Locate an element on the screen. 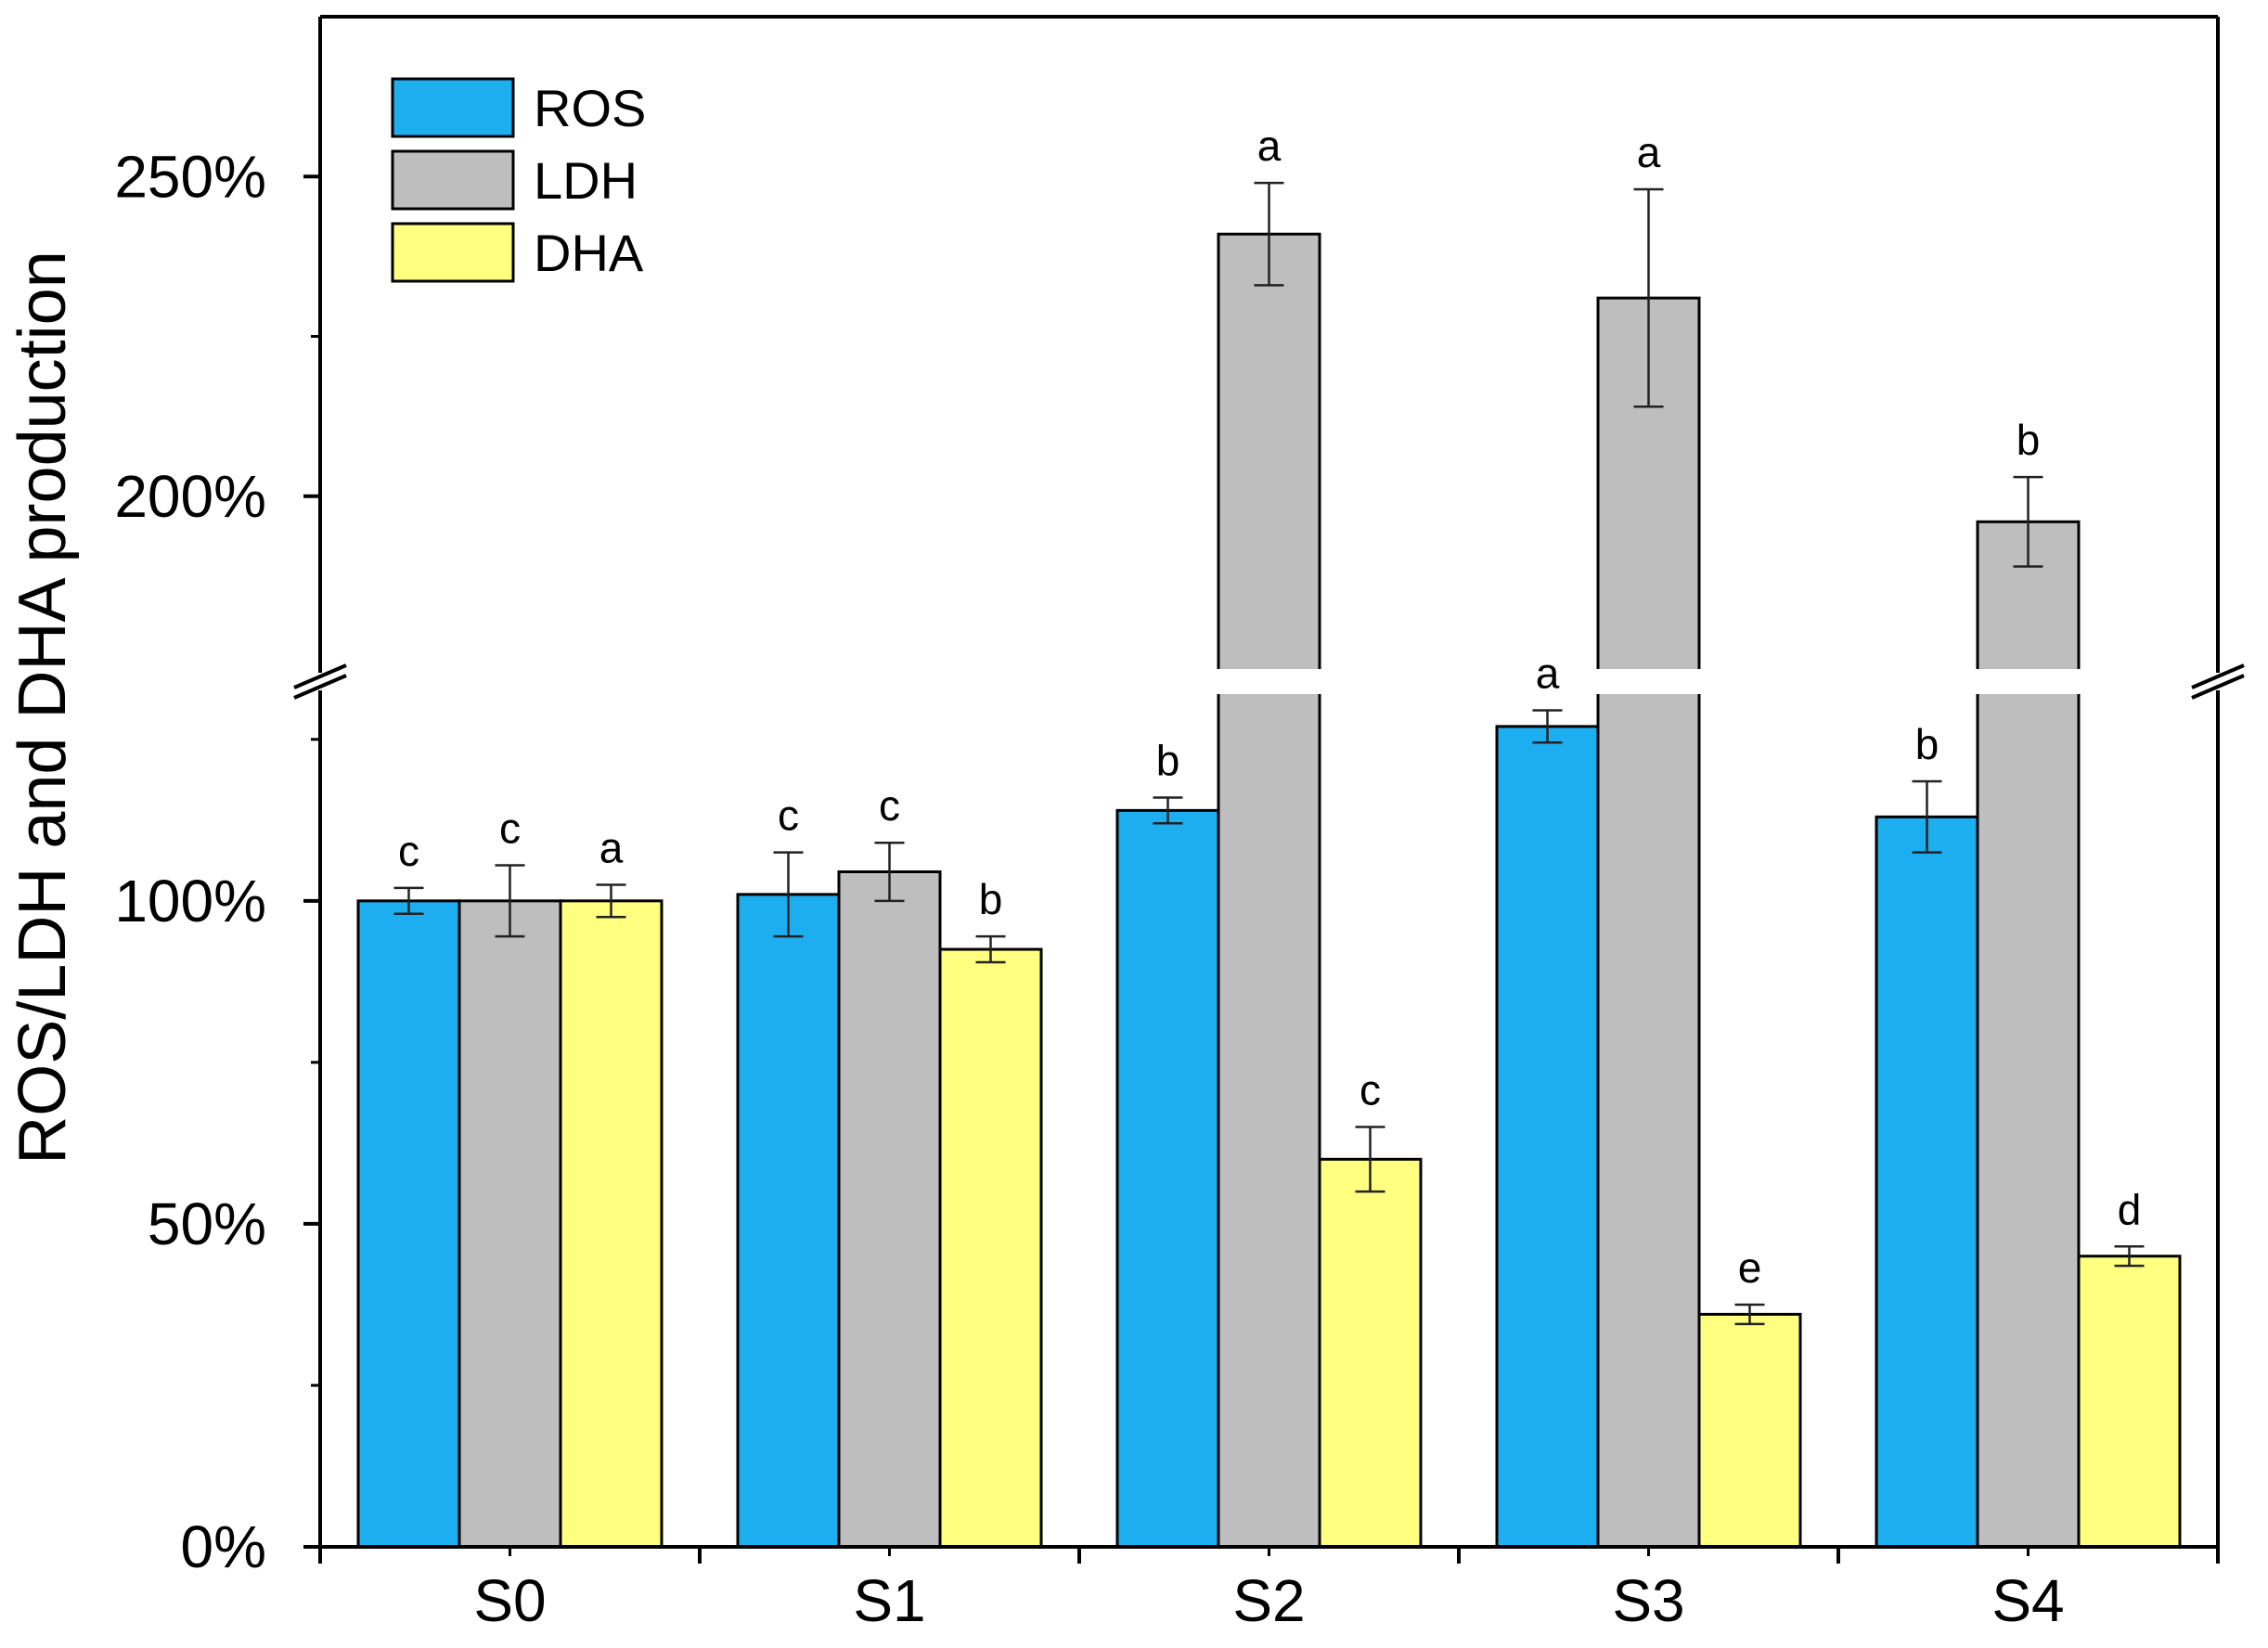 Image resolution: width=2268 pixels, height=1648 pixels. legend-label-ros: ROS is located at coordinates (590, 108).